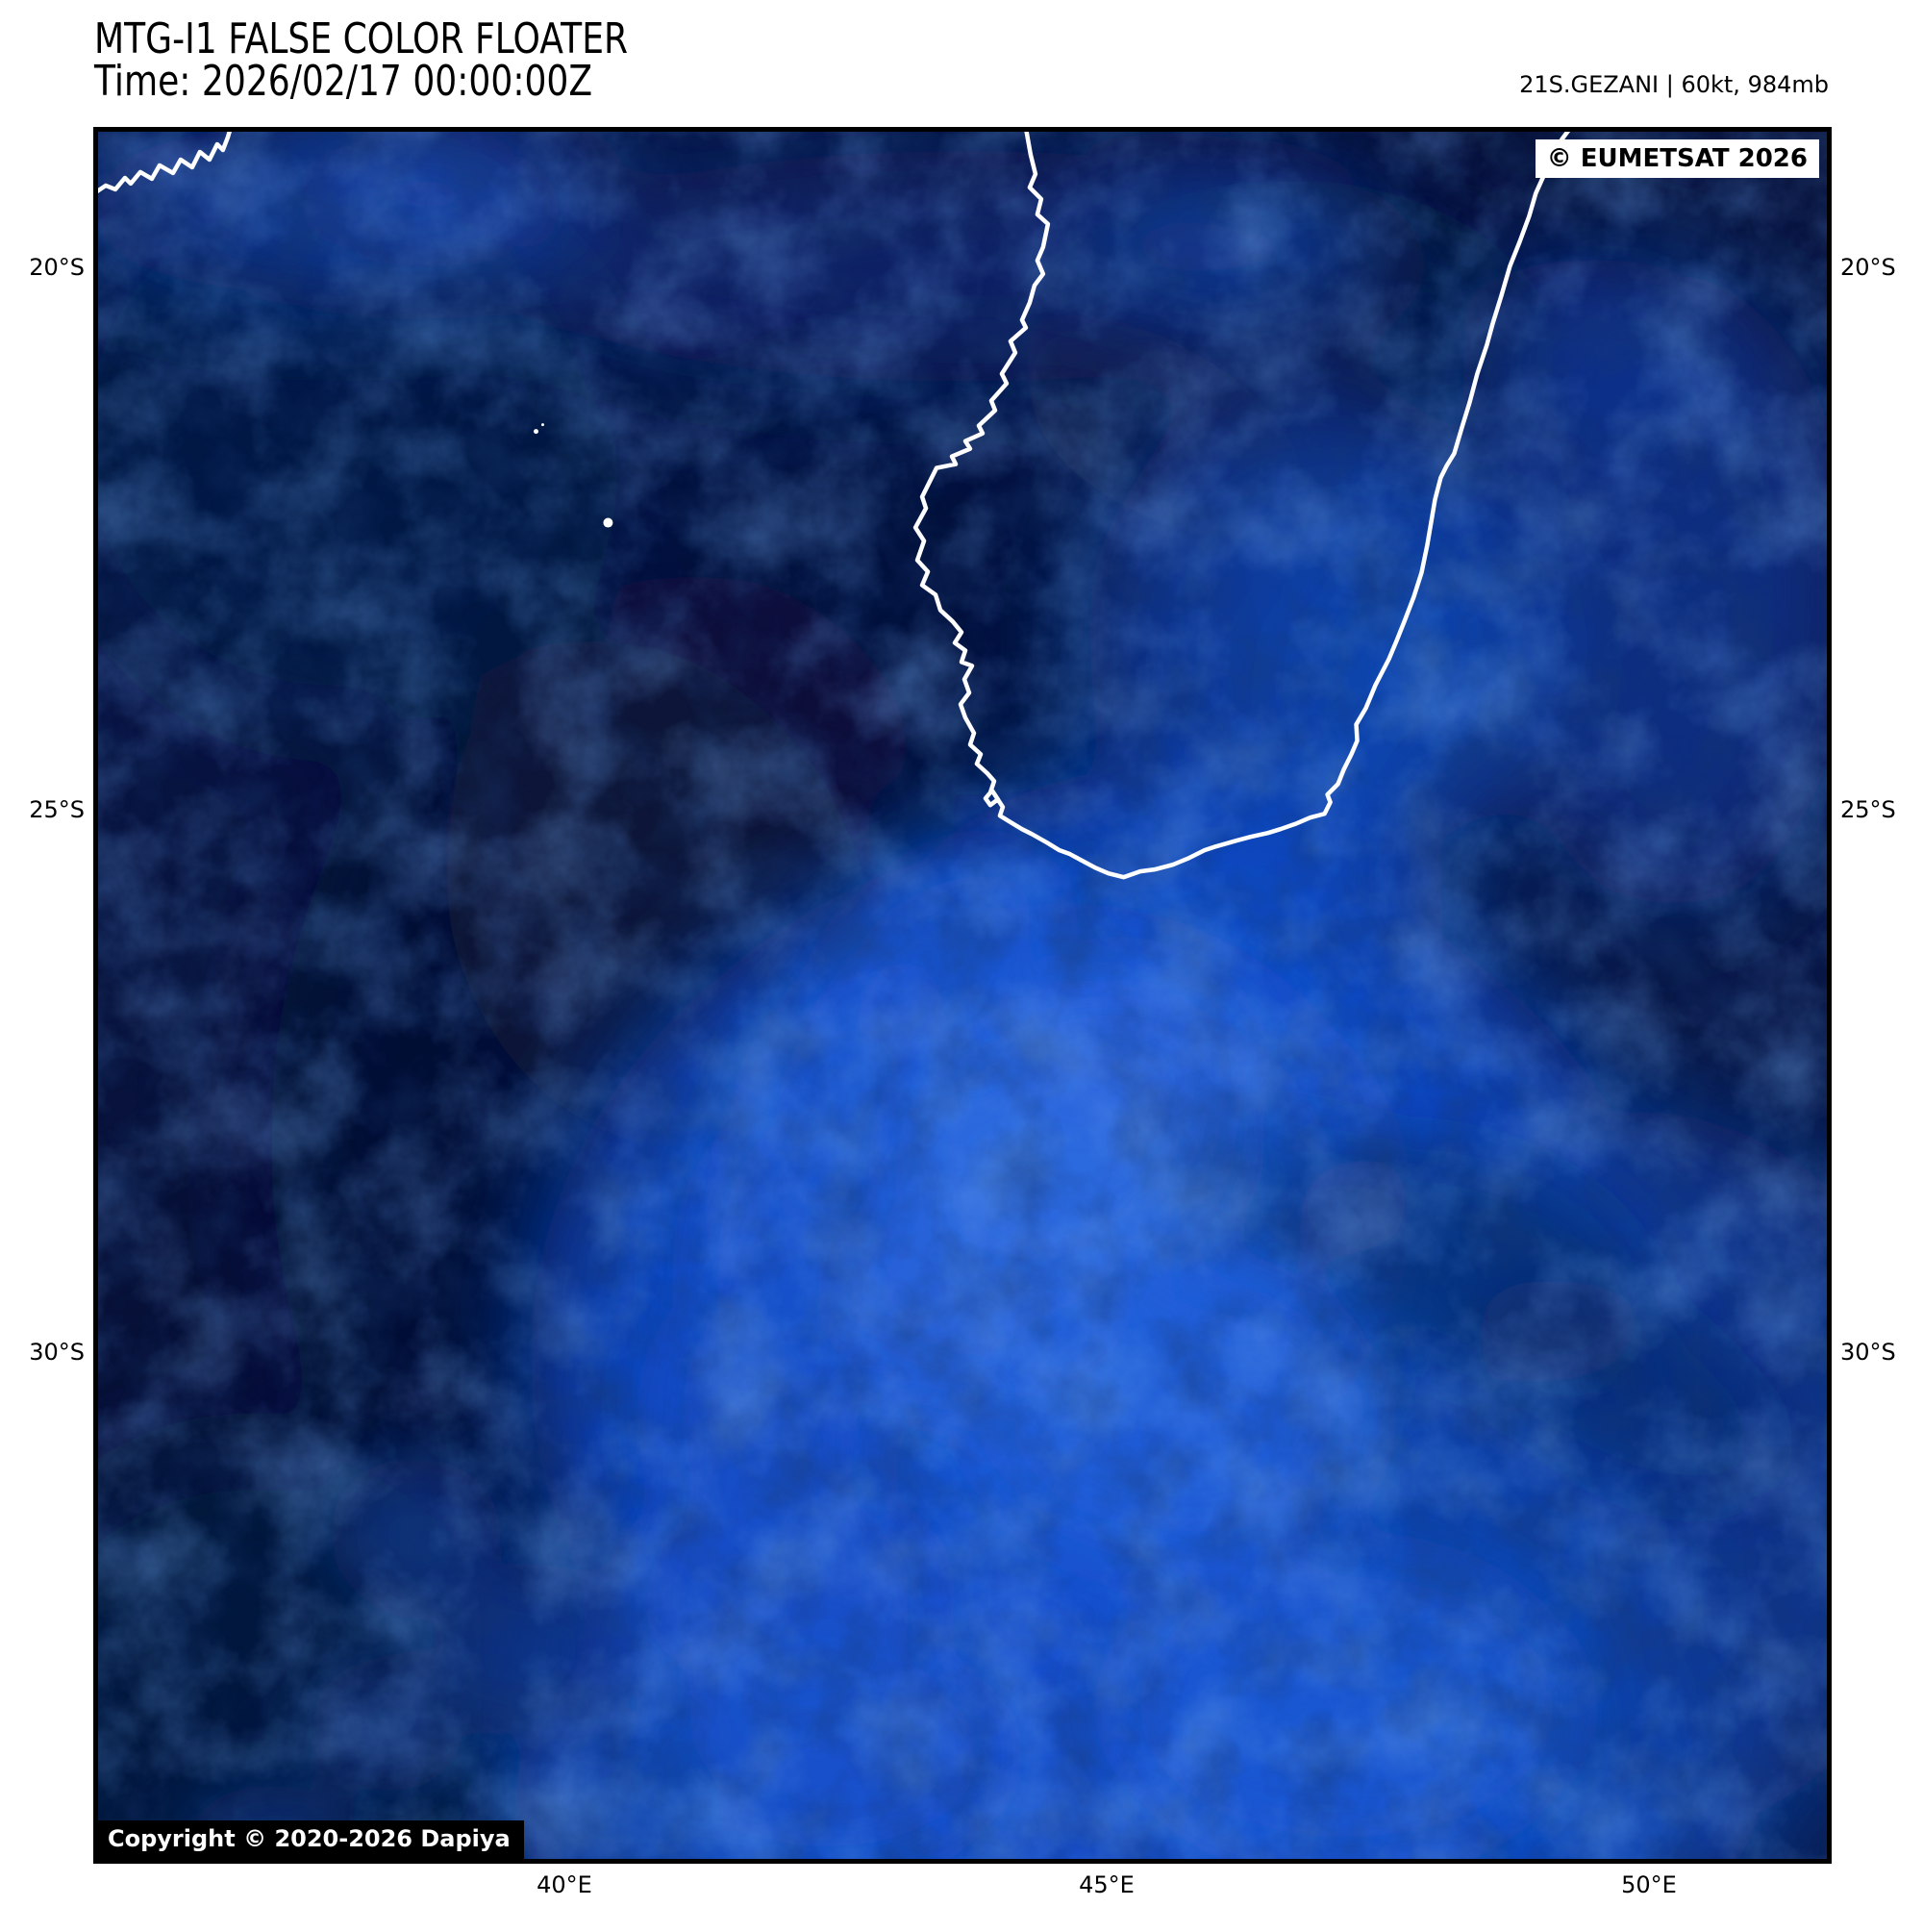 This screenshot has width=1923, height=1932. I want to click on lon-label-45e: 45°E, so click(1107, 1884).